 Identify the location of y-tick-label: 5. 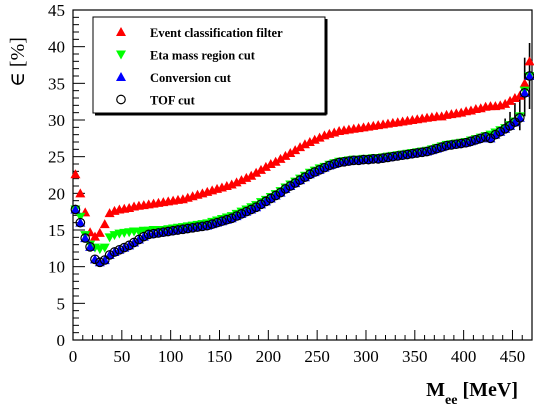
(61, 303).